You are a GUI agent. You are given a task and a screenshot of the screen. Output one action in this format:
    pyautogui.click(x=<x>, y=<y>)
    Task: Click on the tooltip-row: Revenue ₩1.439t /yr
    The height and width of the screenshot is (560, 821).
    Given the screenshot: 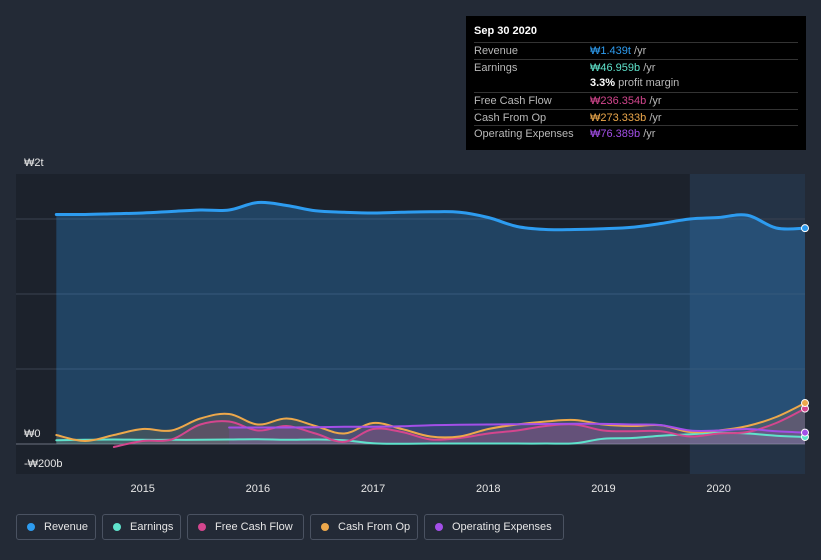 What is the action you would take?
    pyautogui.click(x=636, y=50)
    